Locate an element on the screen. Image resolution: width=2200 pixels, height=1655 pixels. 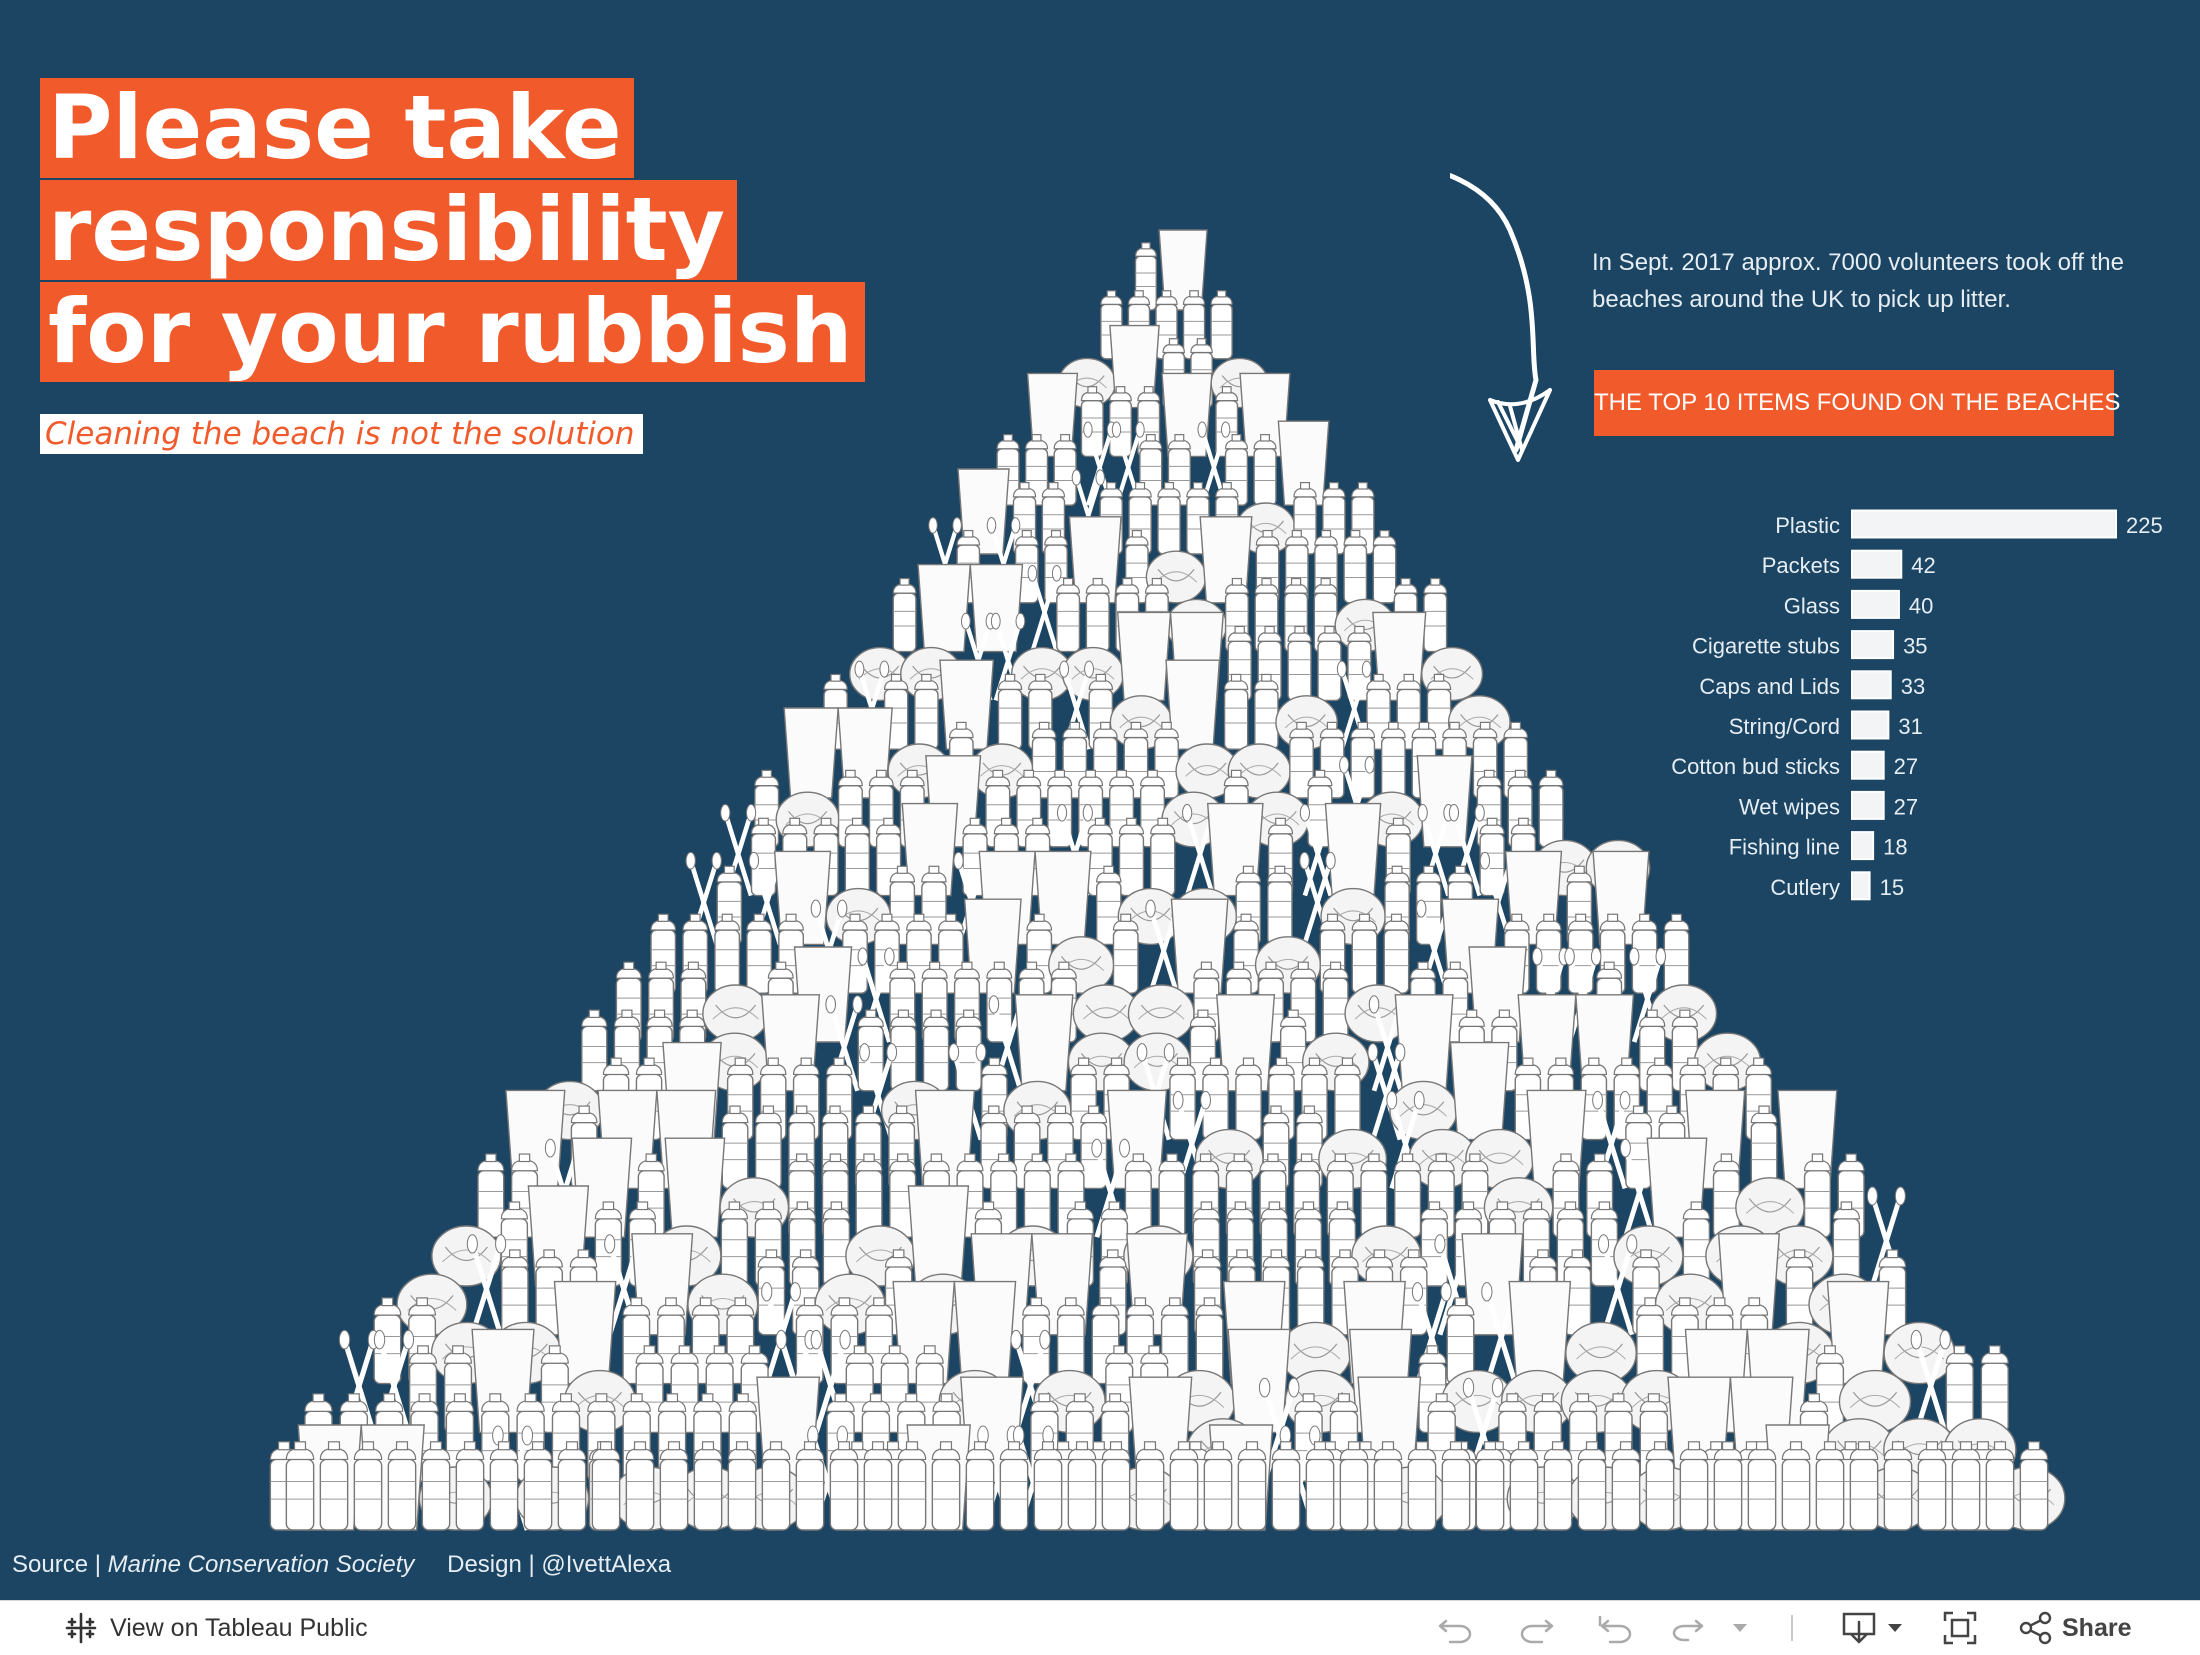
bar-category-label: String/Cord is located at coordinates (1784, 726).